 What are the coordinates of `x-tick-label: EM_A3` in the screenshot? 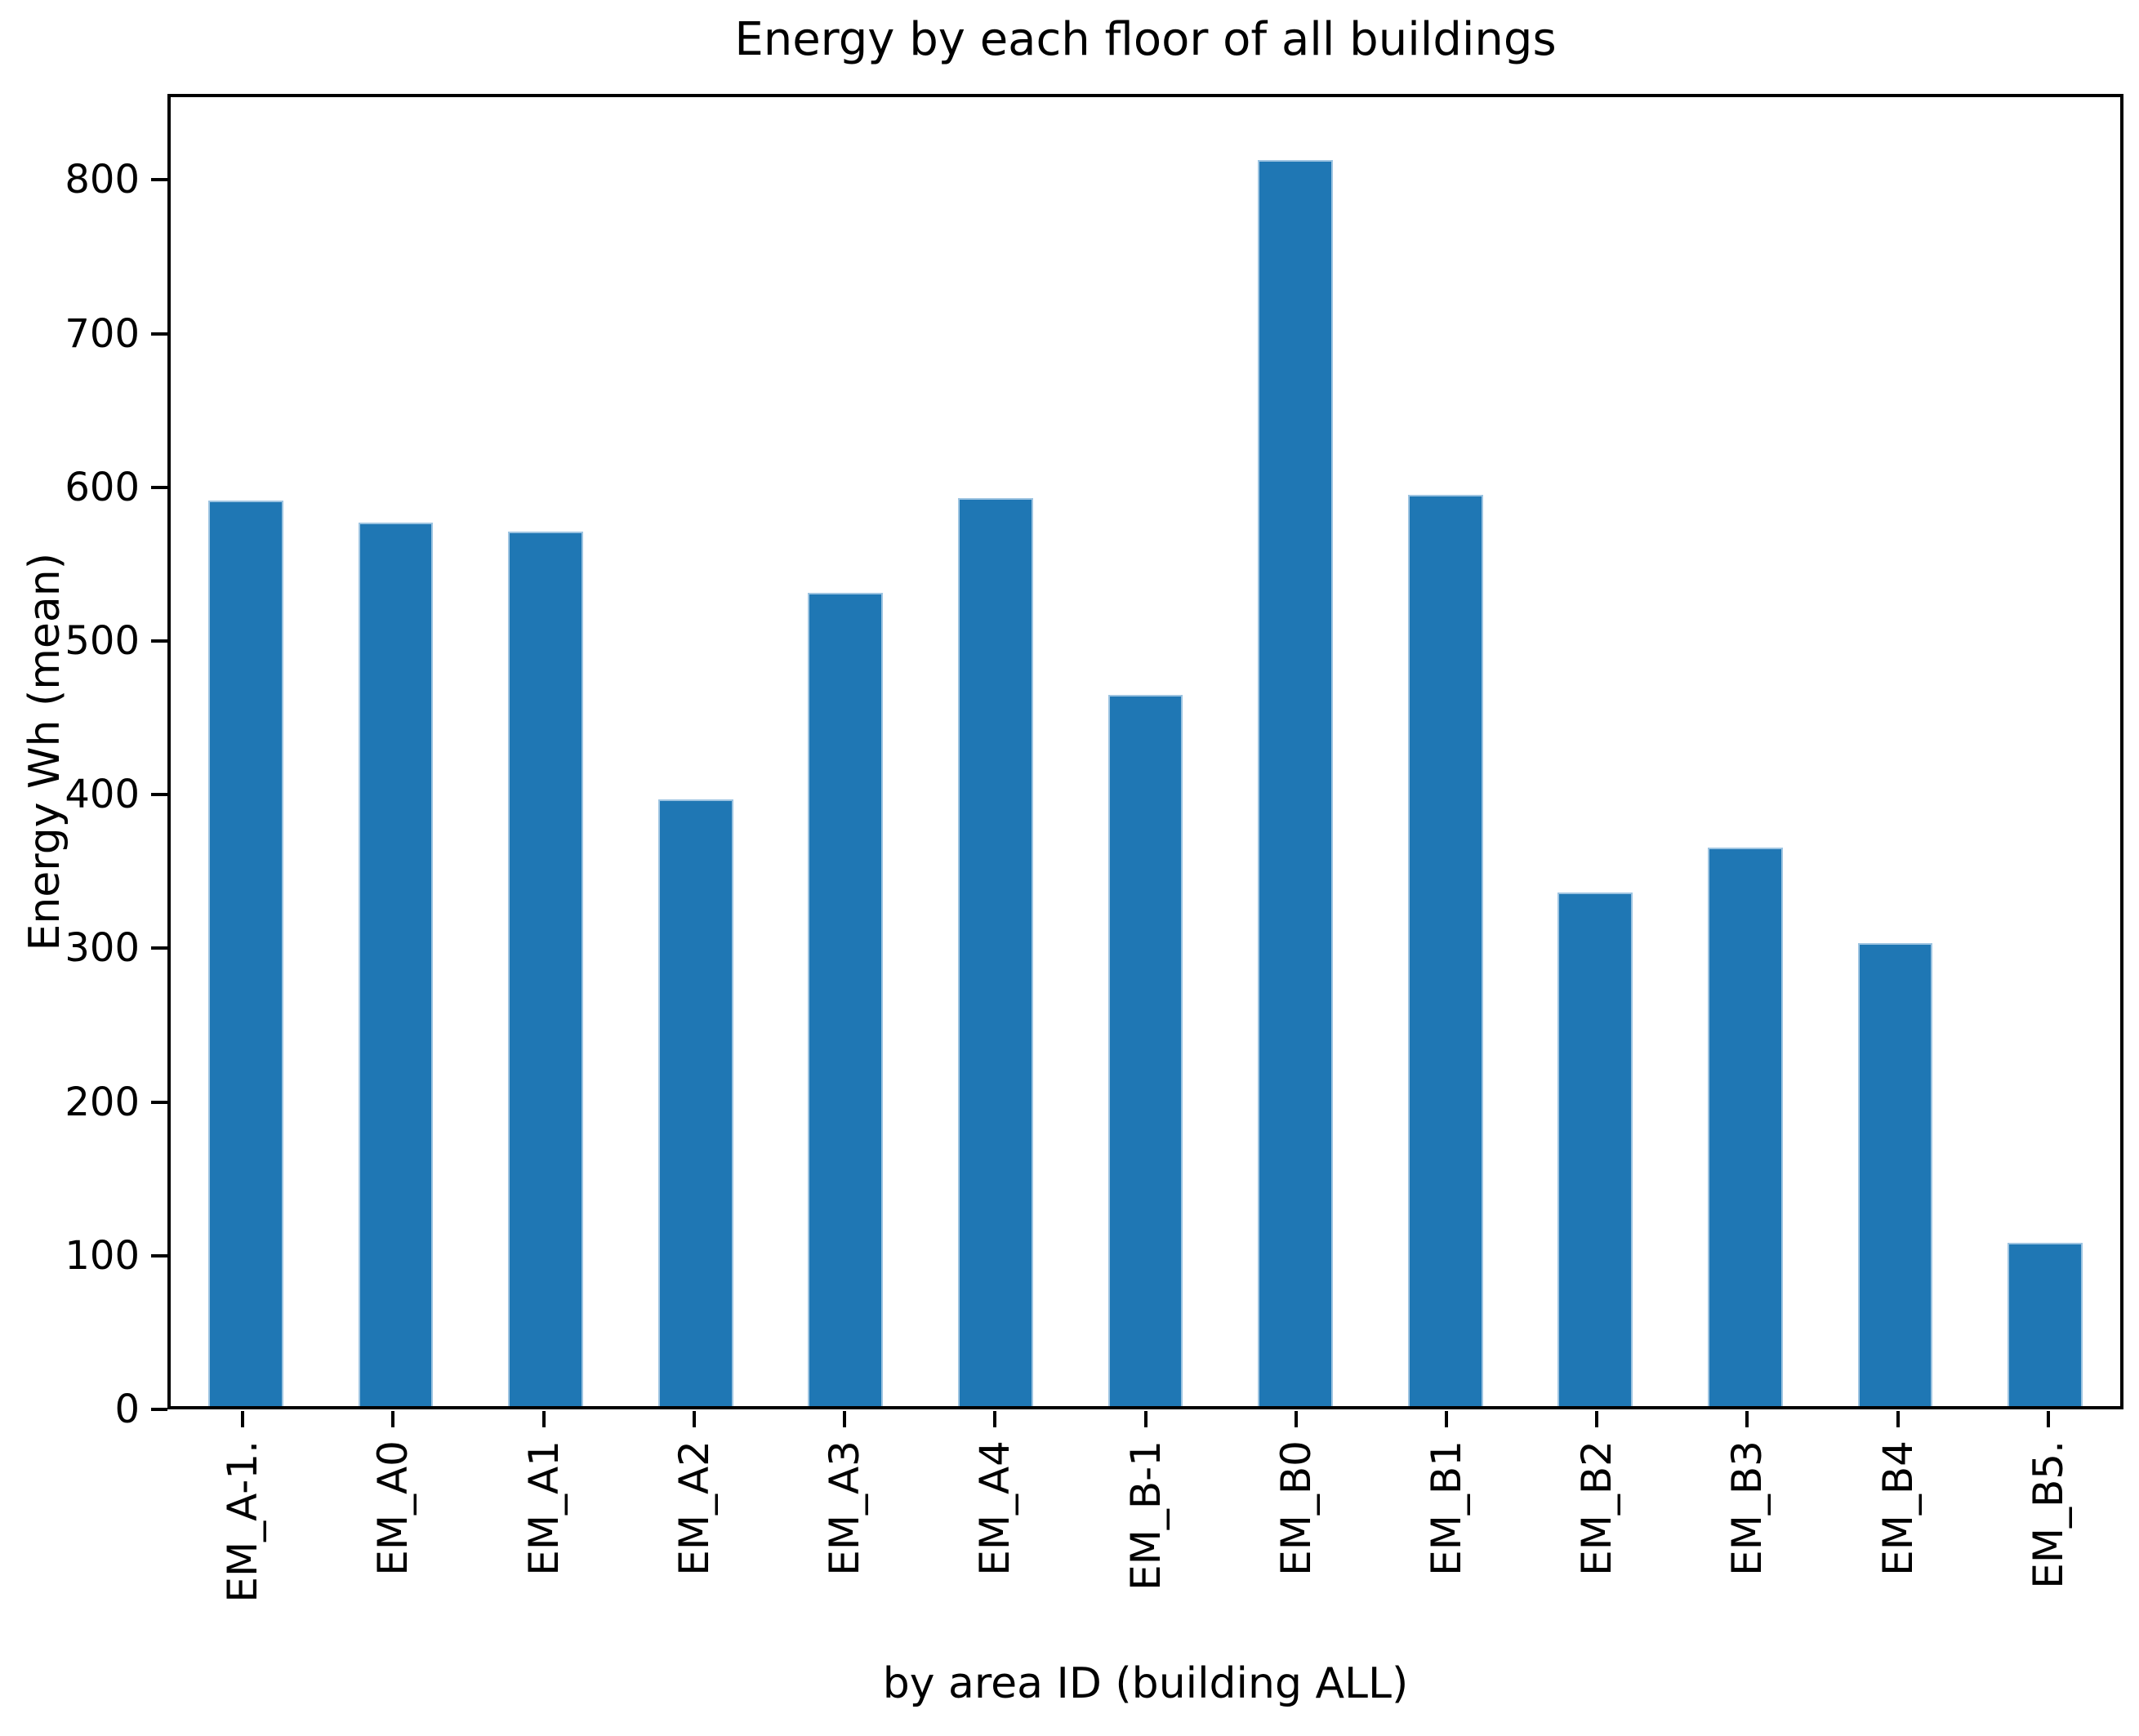 It's located at (845, 1508).